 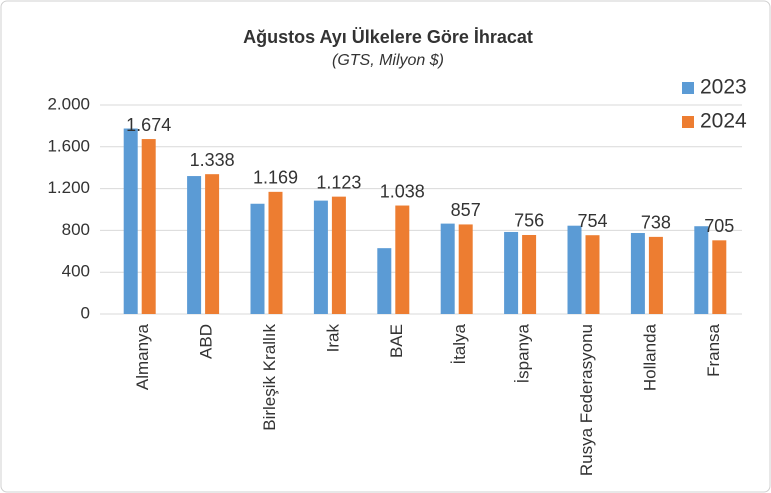 What do you see at coordinates (713, 349) in the screenshot?
I see `x-tick-label: Fransa` at bounding box center [713, 349].